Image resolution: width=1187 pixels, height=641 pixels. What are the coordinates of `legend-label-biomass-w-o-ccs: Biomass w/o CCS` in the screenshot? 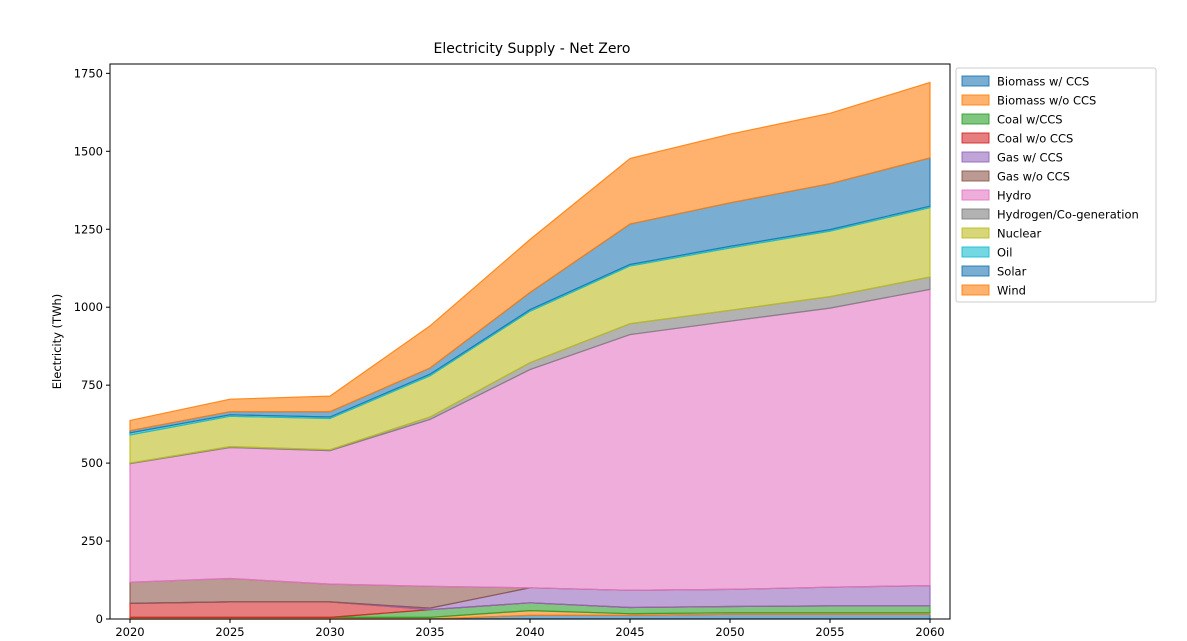 It's located at (1046, 101).